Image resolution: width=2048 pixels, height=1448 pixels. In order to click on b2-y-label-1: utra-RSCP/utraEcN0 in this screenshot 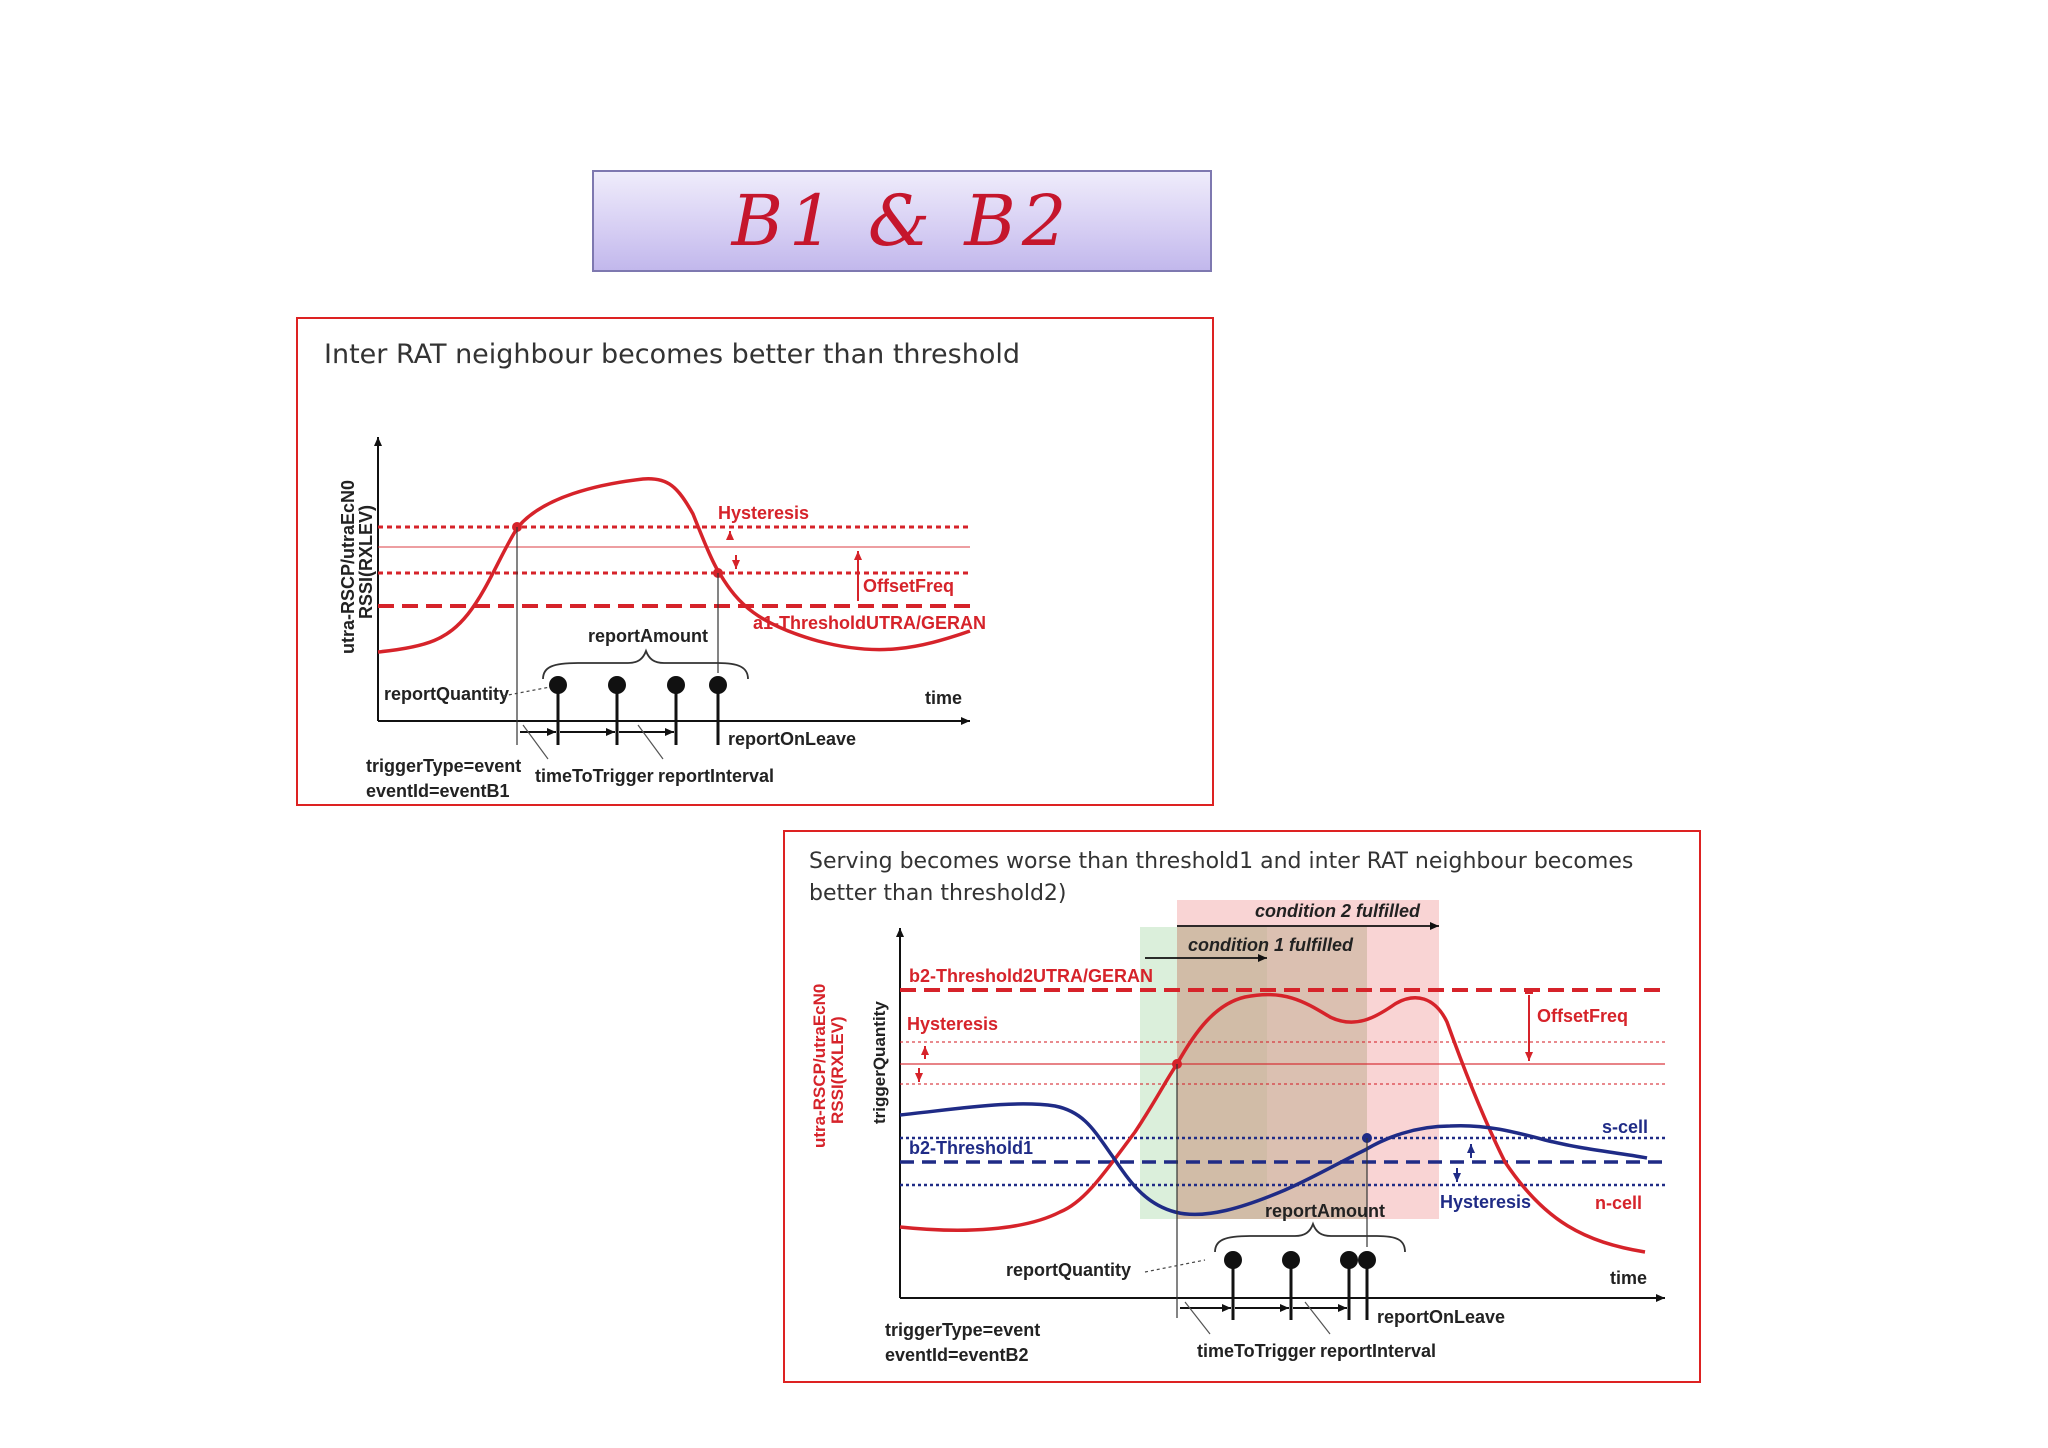, I will do `click(819, 1066)`.